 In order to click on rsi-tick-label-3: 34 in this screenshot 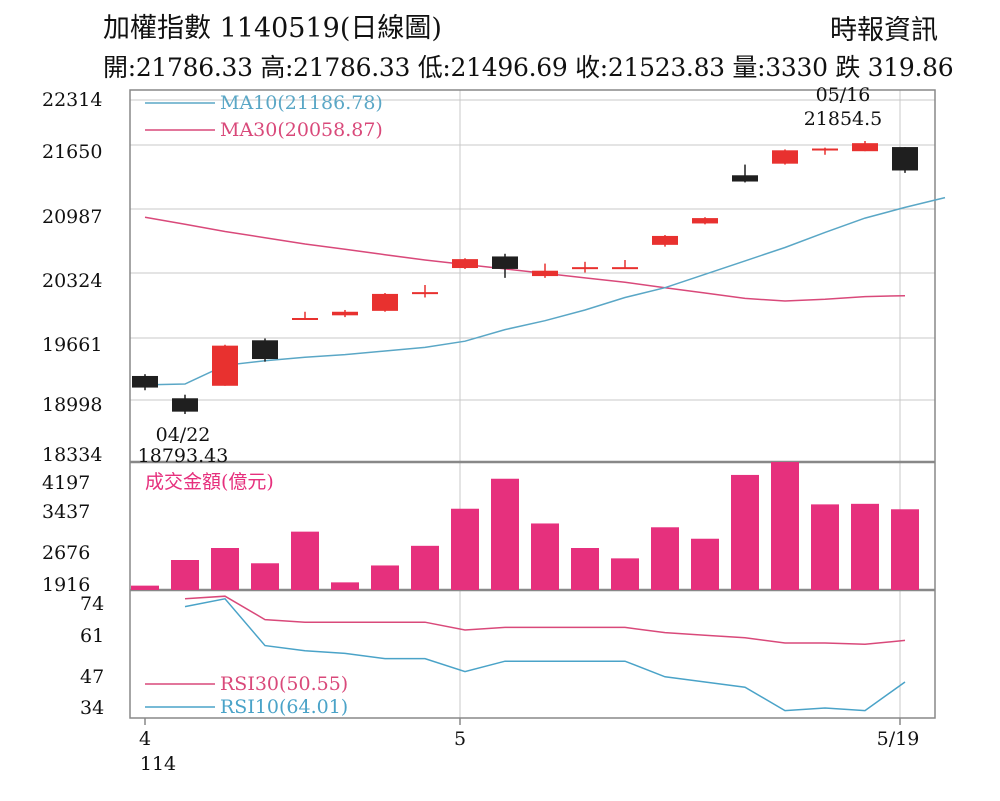, I will do `click(92, 708)`.